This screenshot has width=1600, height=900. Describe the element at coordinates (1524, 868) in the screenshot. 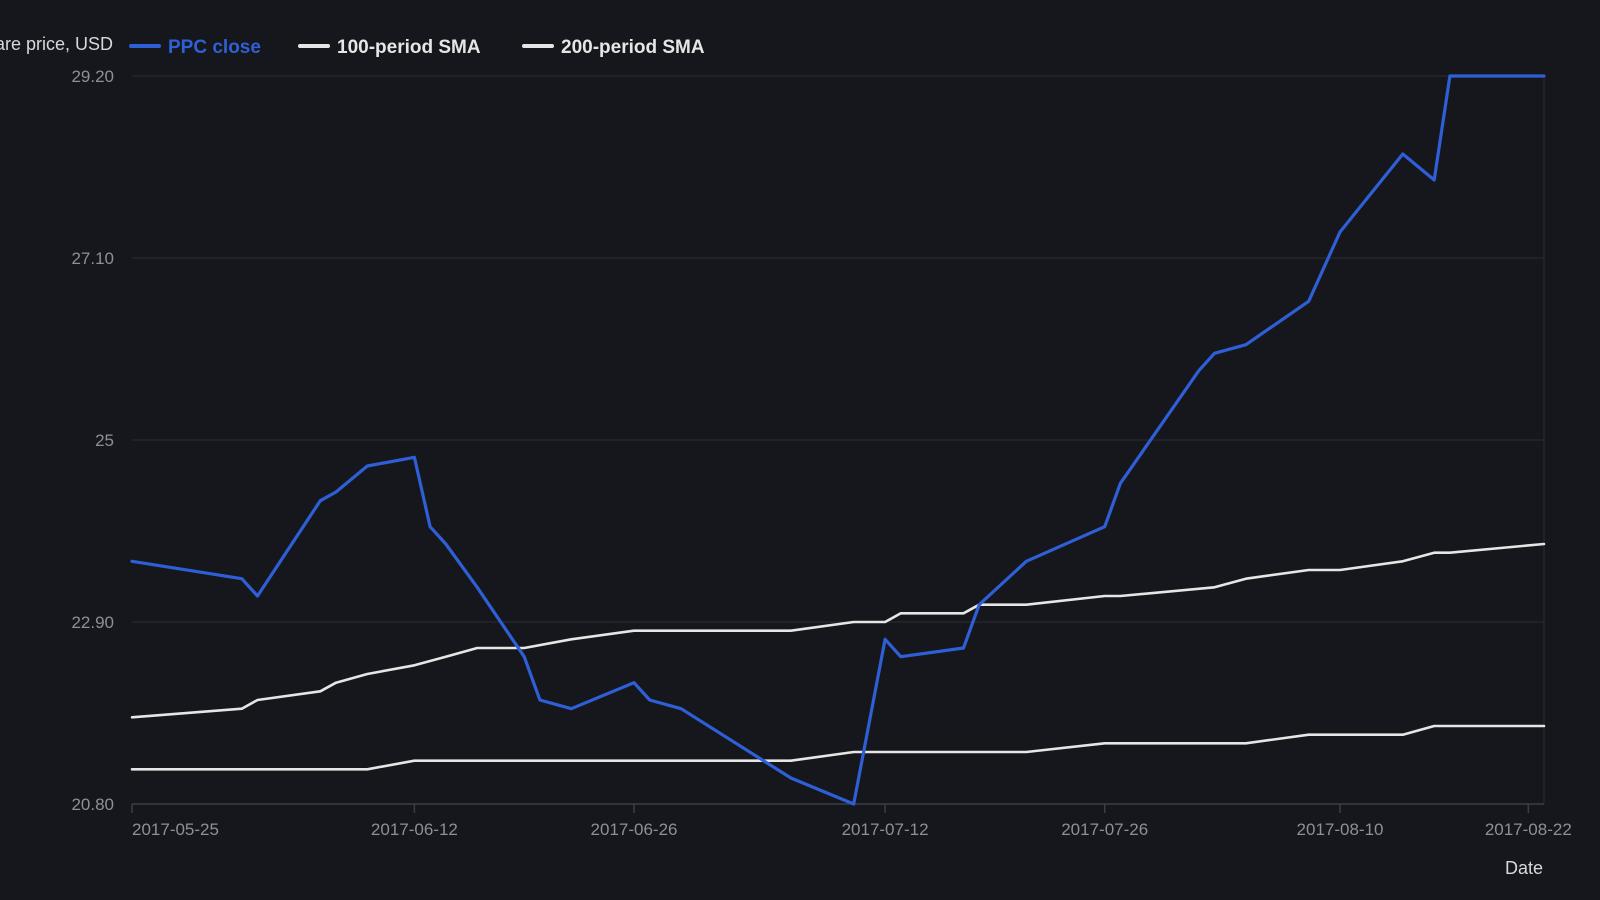

I see `x-axis-title: Date` at that location.